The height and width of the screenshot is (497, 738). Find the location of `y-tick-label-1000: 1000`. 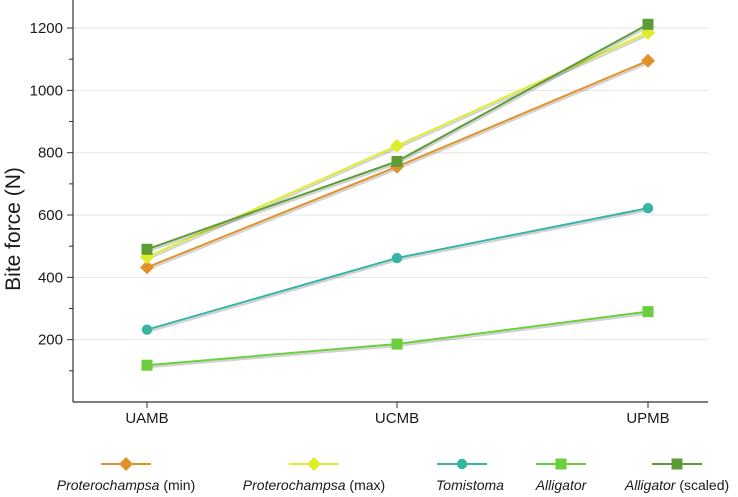

y-tick-label-1000: 1000 is located at coordinates (46, 90).